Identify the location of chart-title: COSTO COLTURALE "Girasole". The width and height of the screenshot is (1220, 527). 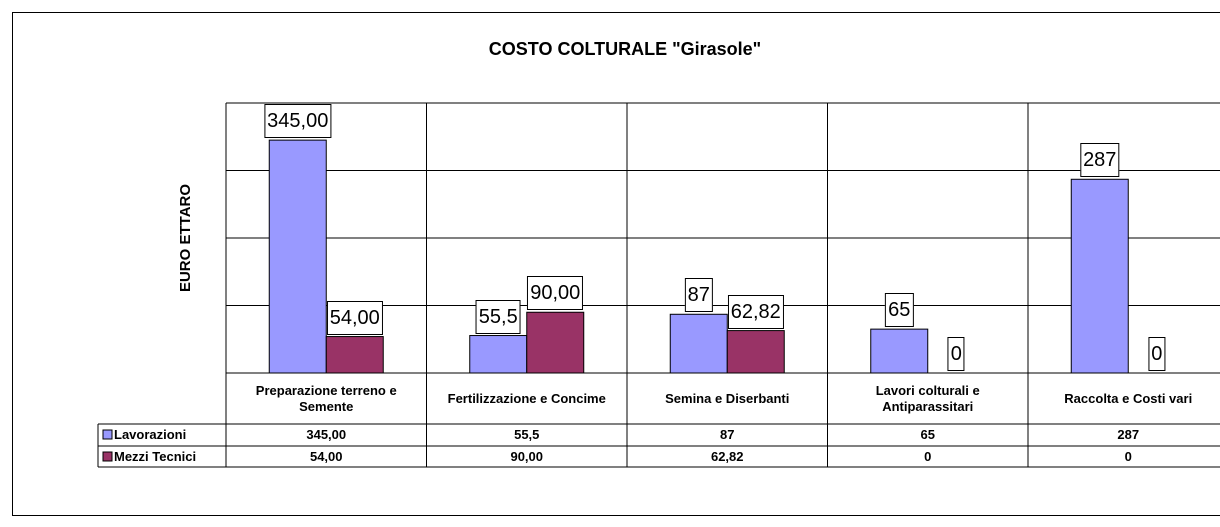
(625, 49).